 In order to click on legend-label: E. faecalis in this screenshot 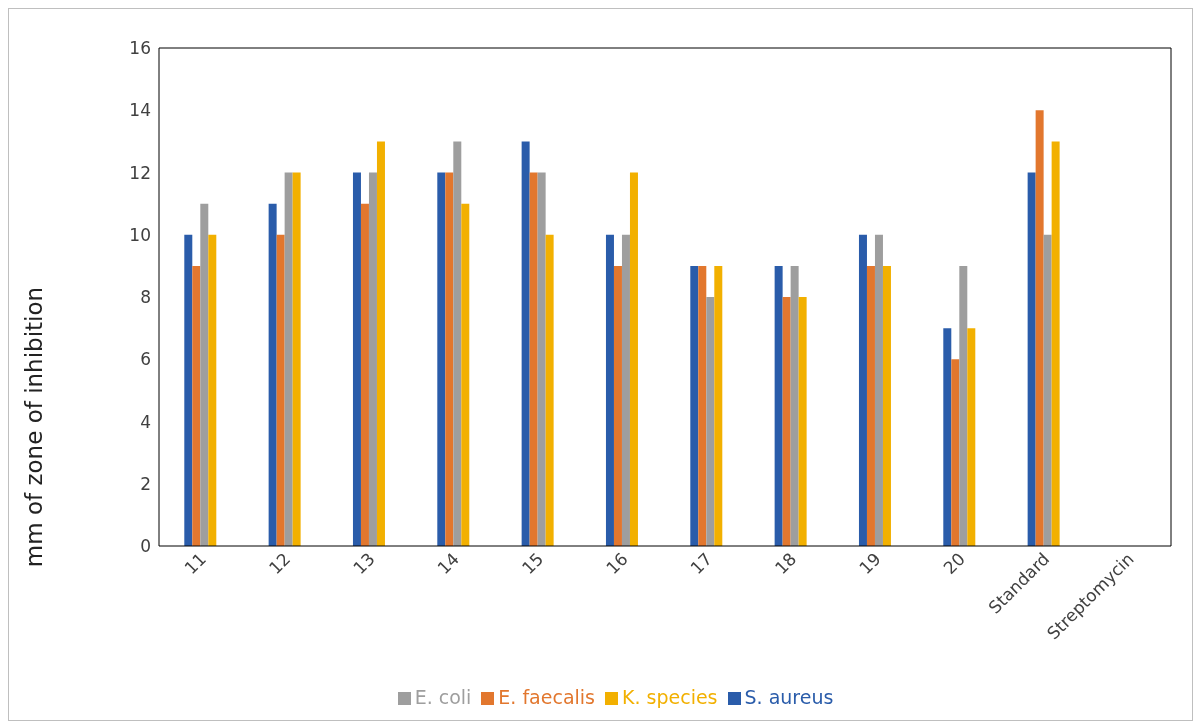, I will do `click(546, 697)`.